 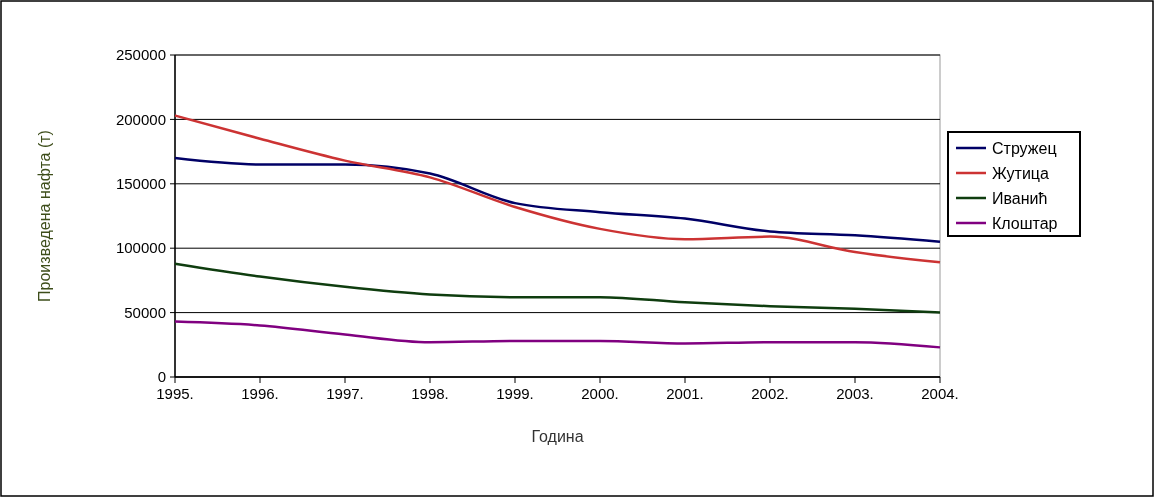 What do you see at coordinates (1020, 198) in the screenshot?
I see `legend-label: Иванић` at bounding box center [1020, 198].